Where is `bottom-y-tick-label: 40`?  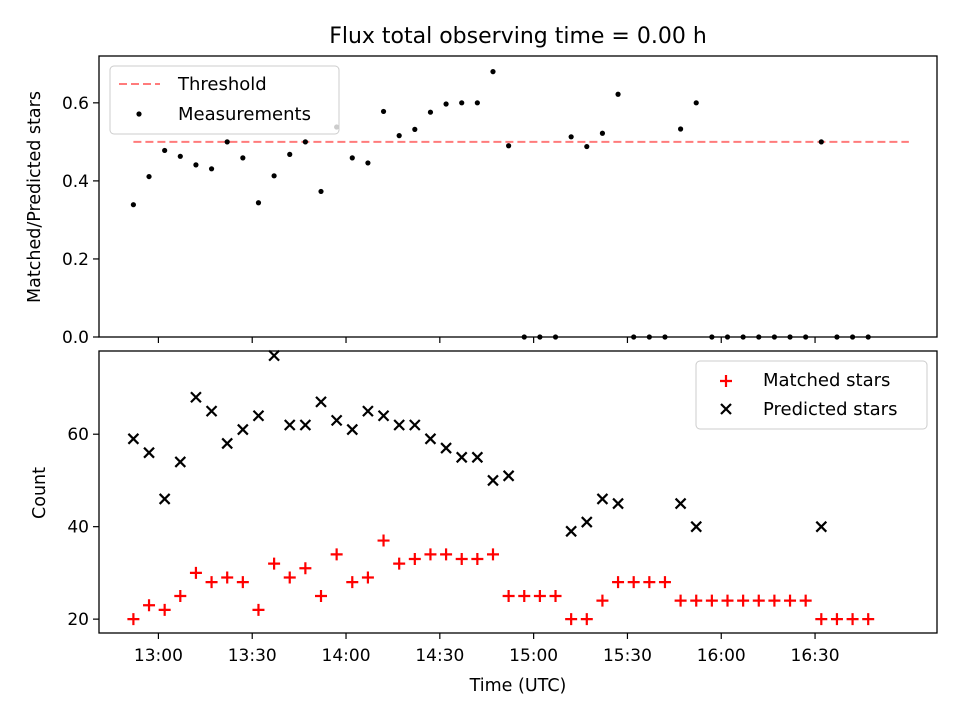 bottom-y-tick-label: 40 is located at coordinates (78, 528).